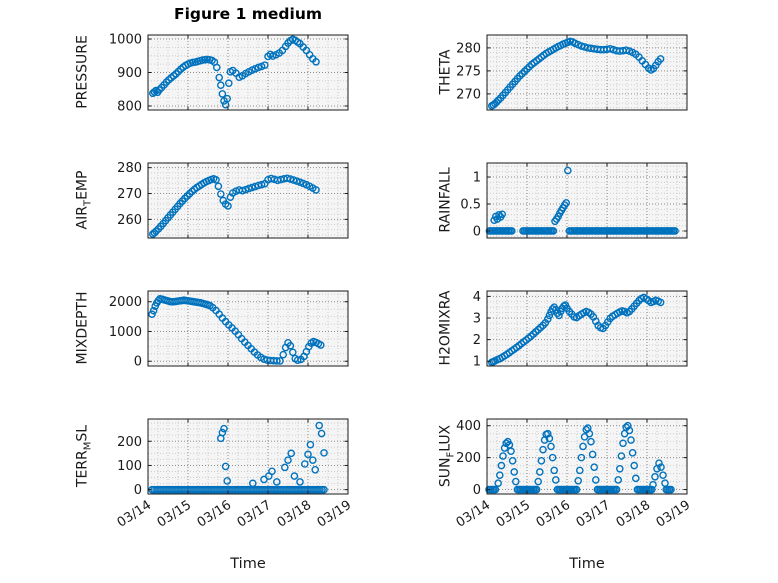  I want to click on ylabel-subscript: F, so click(451, 454).